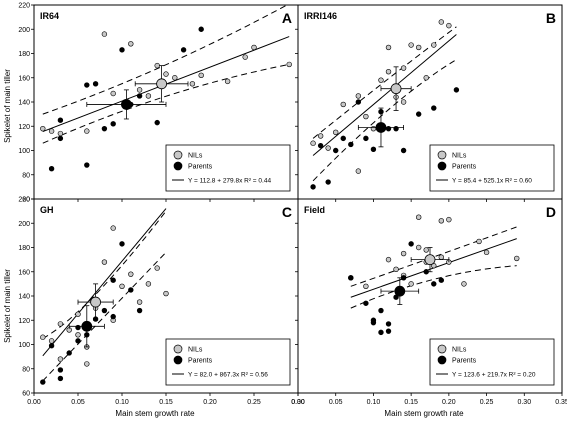 The width and height of the screenshot is (567, 422). I want to click on x-axis-title-right: Main stem growth rate, so click(424, 413).